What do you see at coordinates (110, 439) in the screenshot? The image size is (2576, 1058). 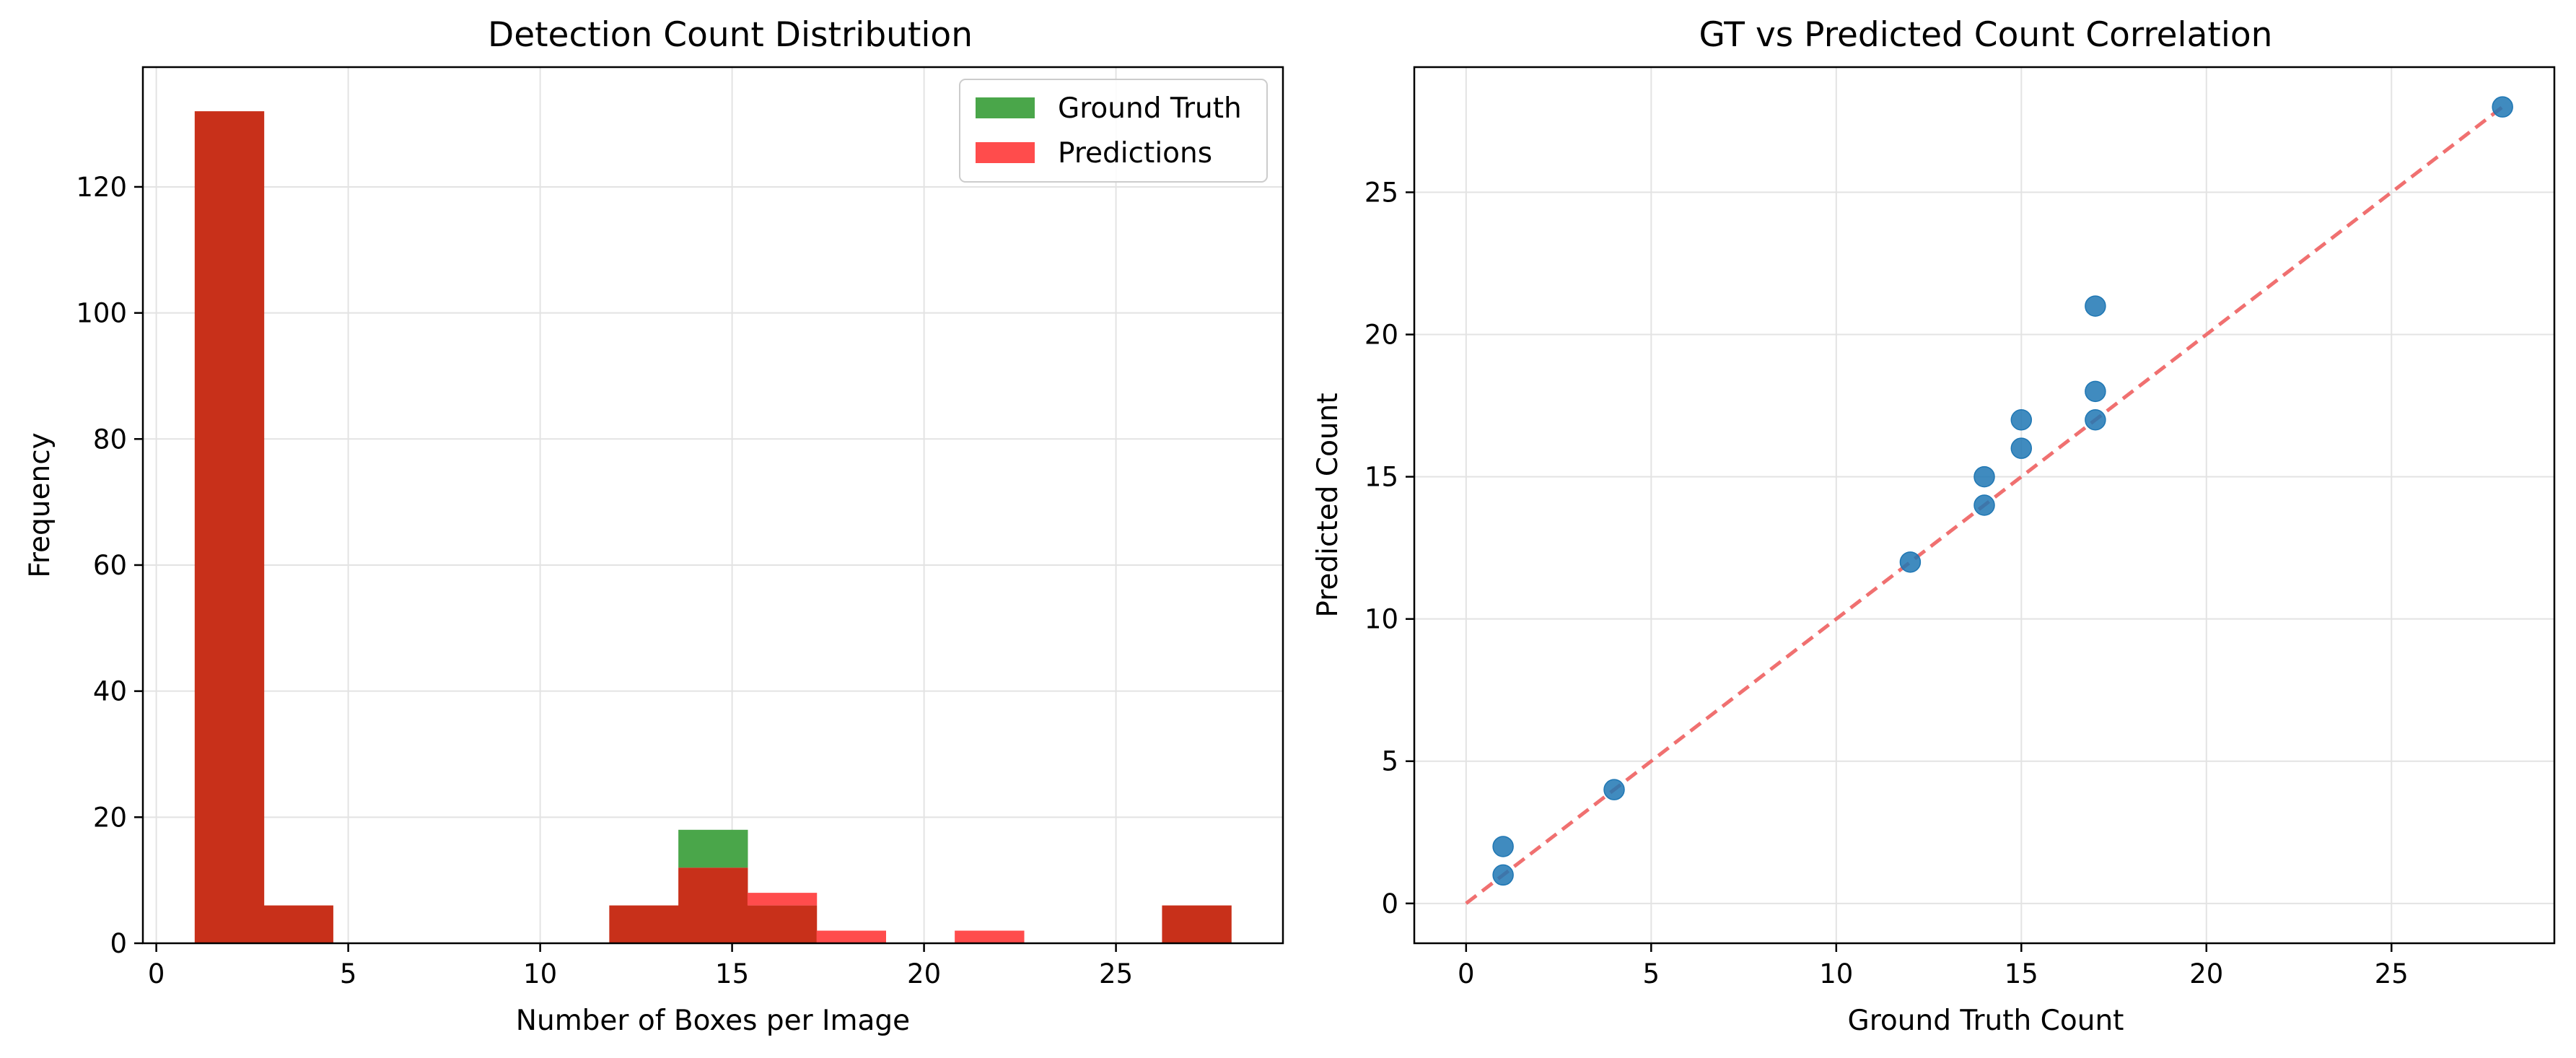 I see `y-tick-label: 80` at bounding box center [110, 439].